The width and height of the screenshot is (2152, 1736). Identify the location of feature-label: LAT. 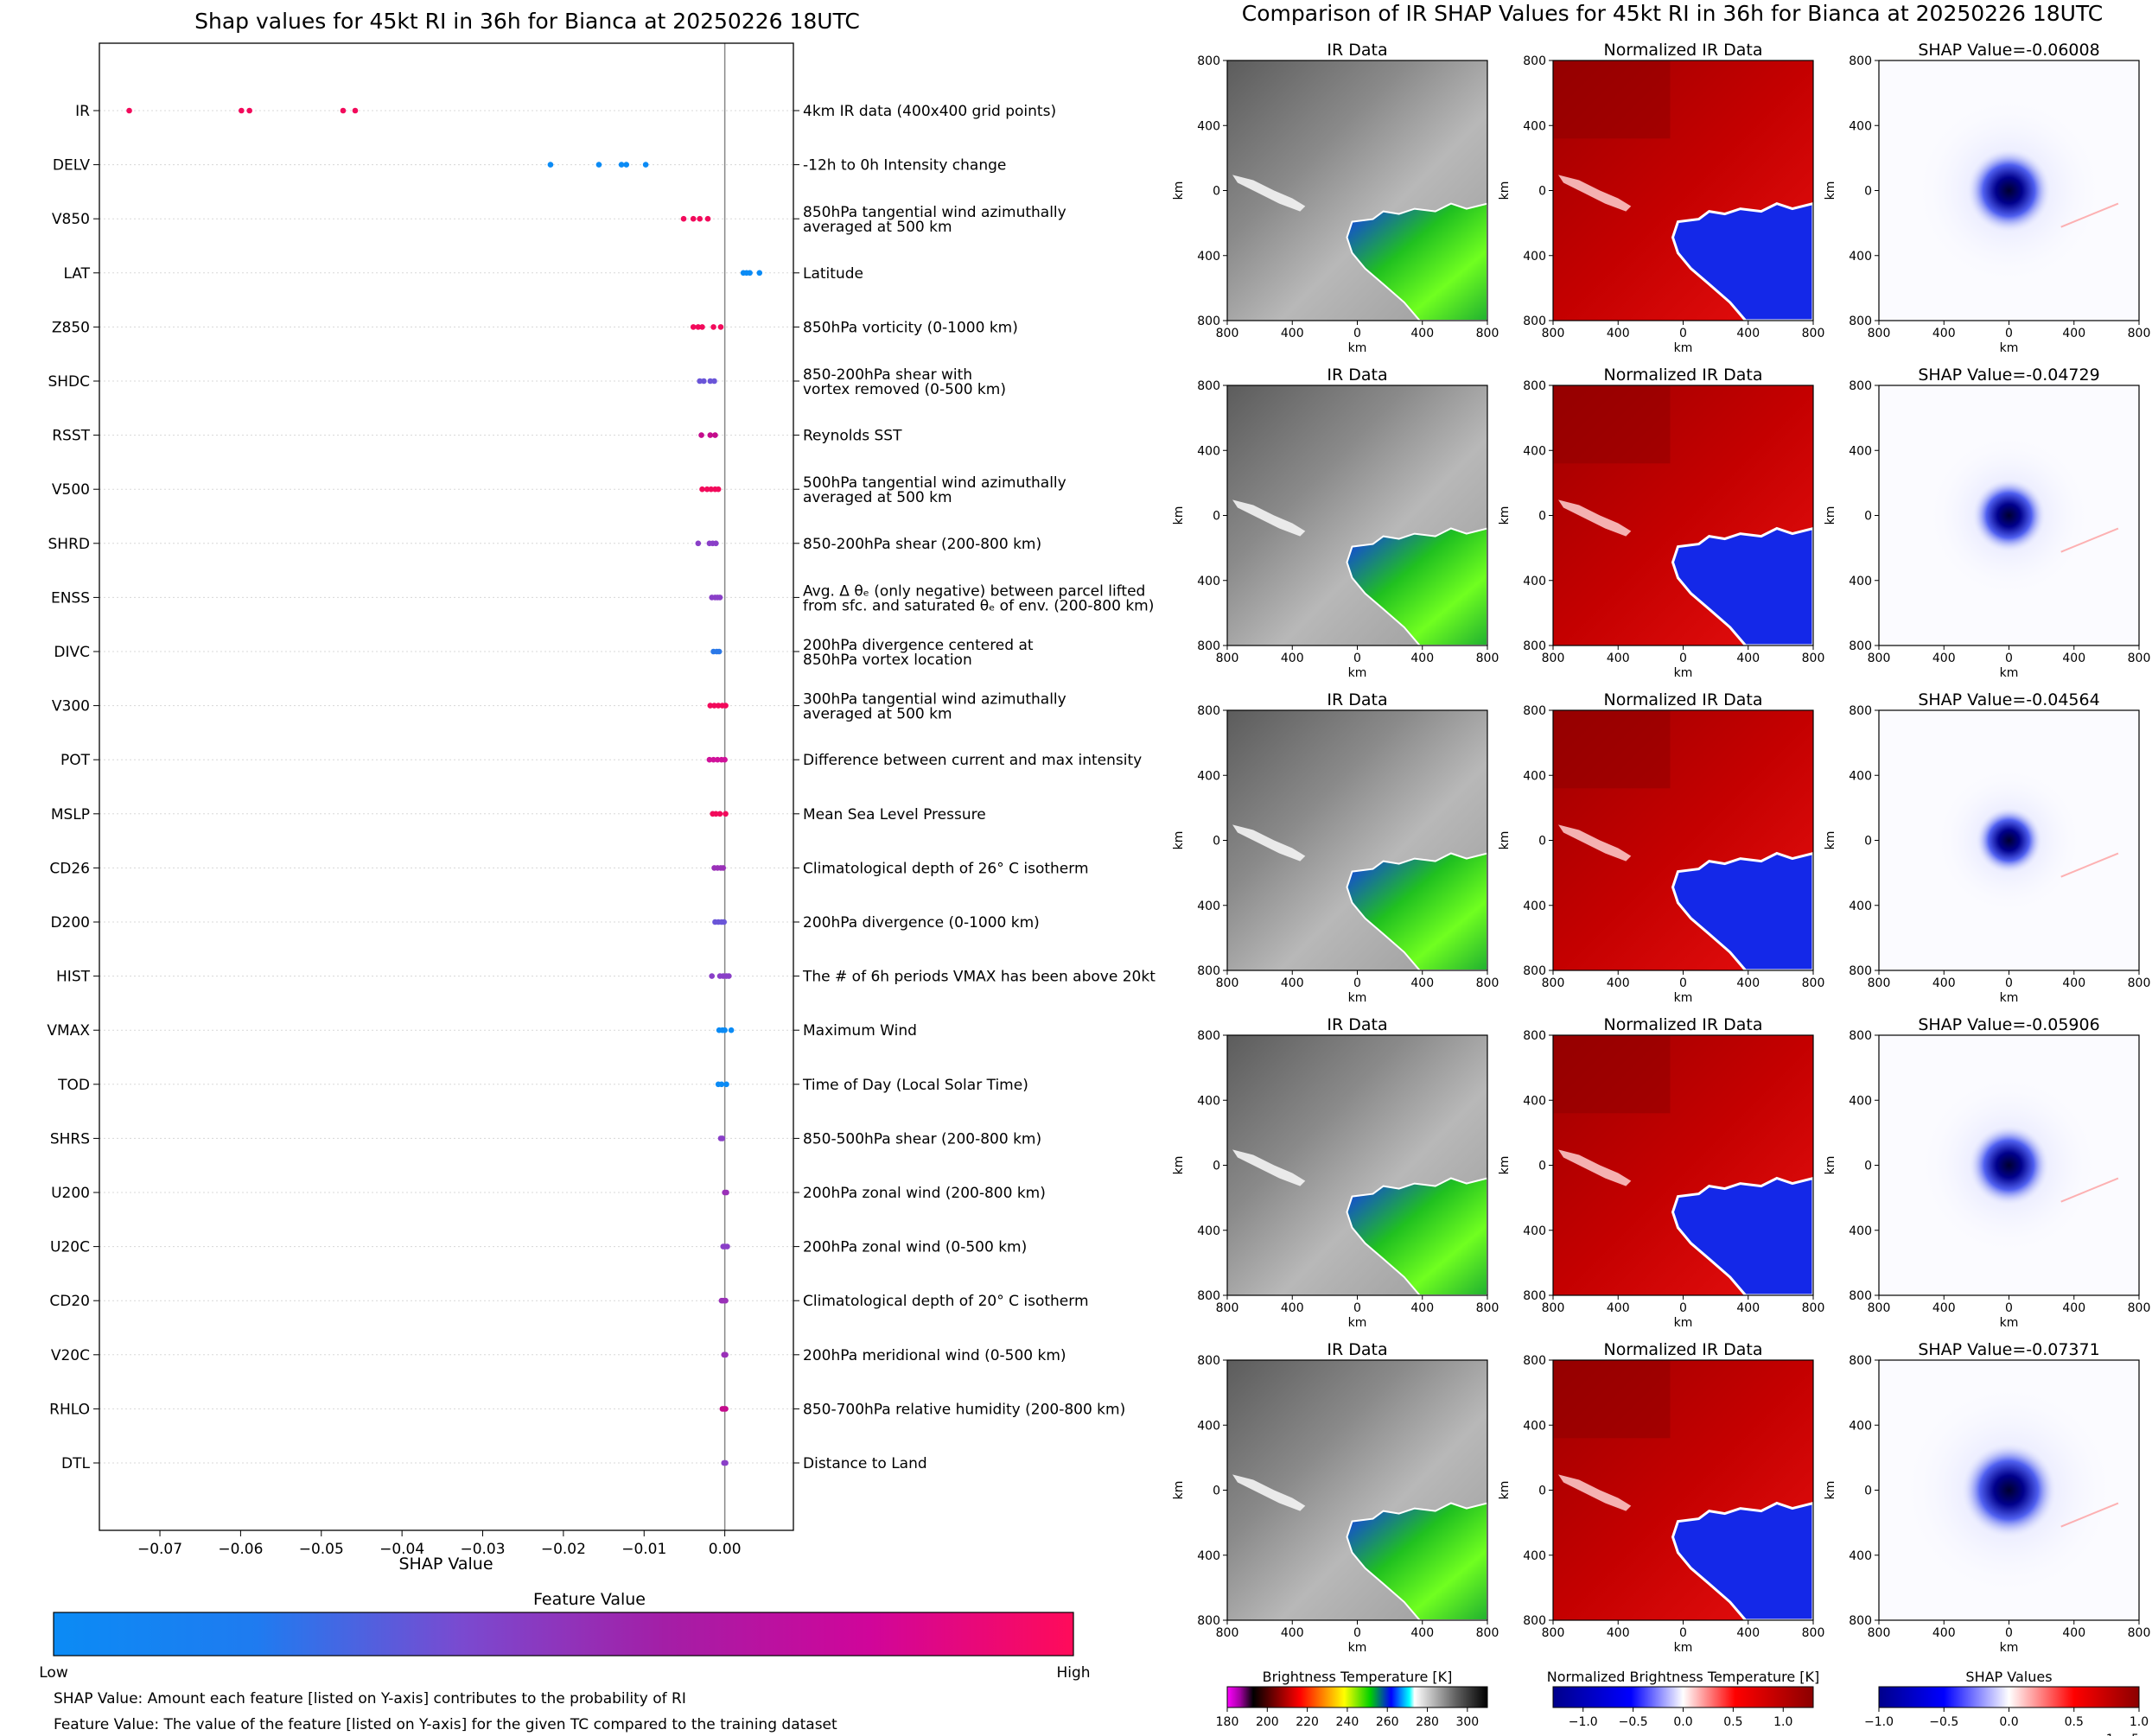
(76, 274).